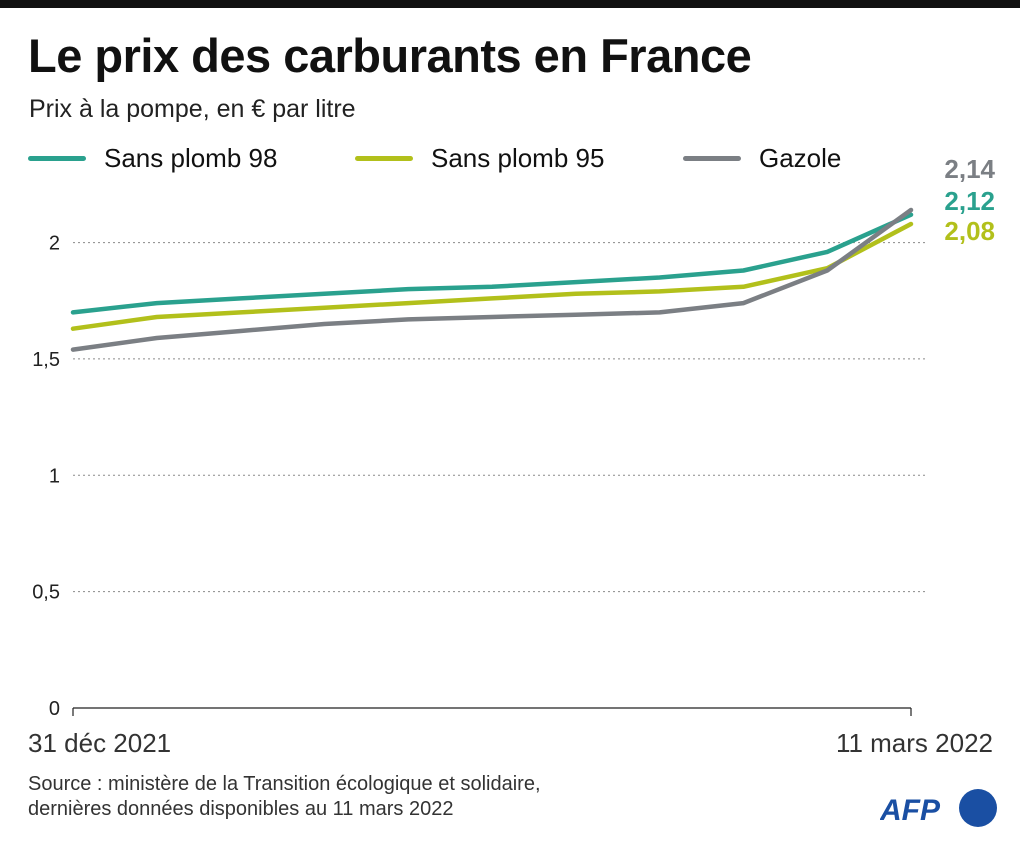  Describe the element at coordinates (969, 169) in the screenshot. I see `end-value-label-gazole: 2,14` at that location.